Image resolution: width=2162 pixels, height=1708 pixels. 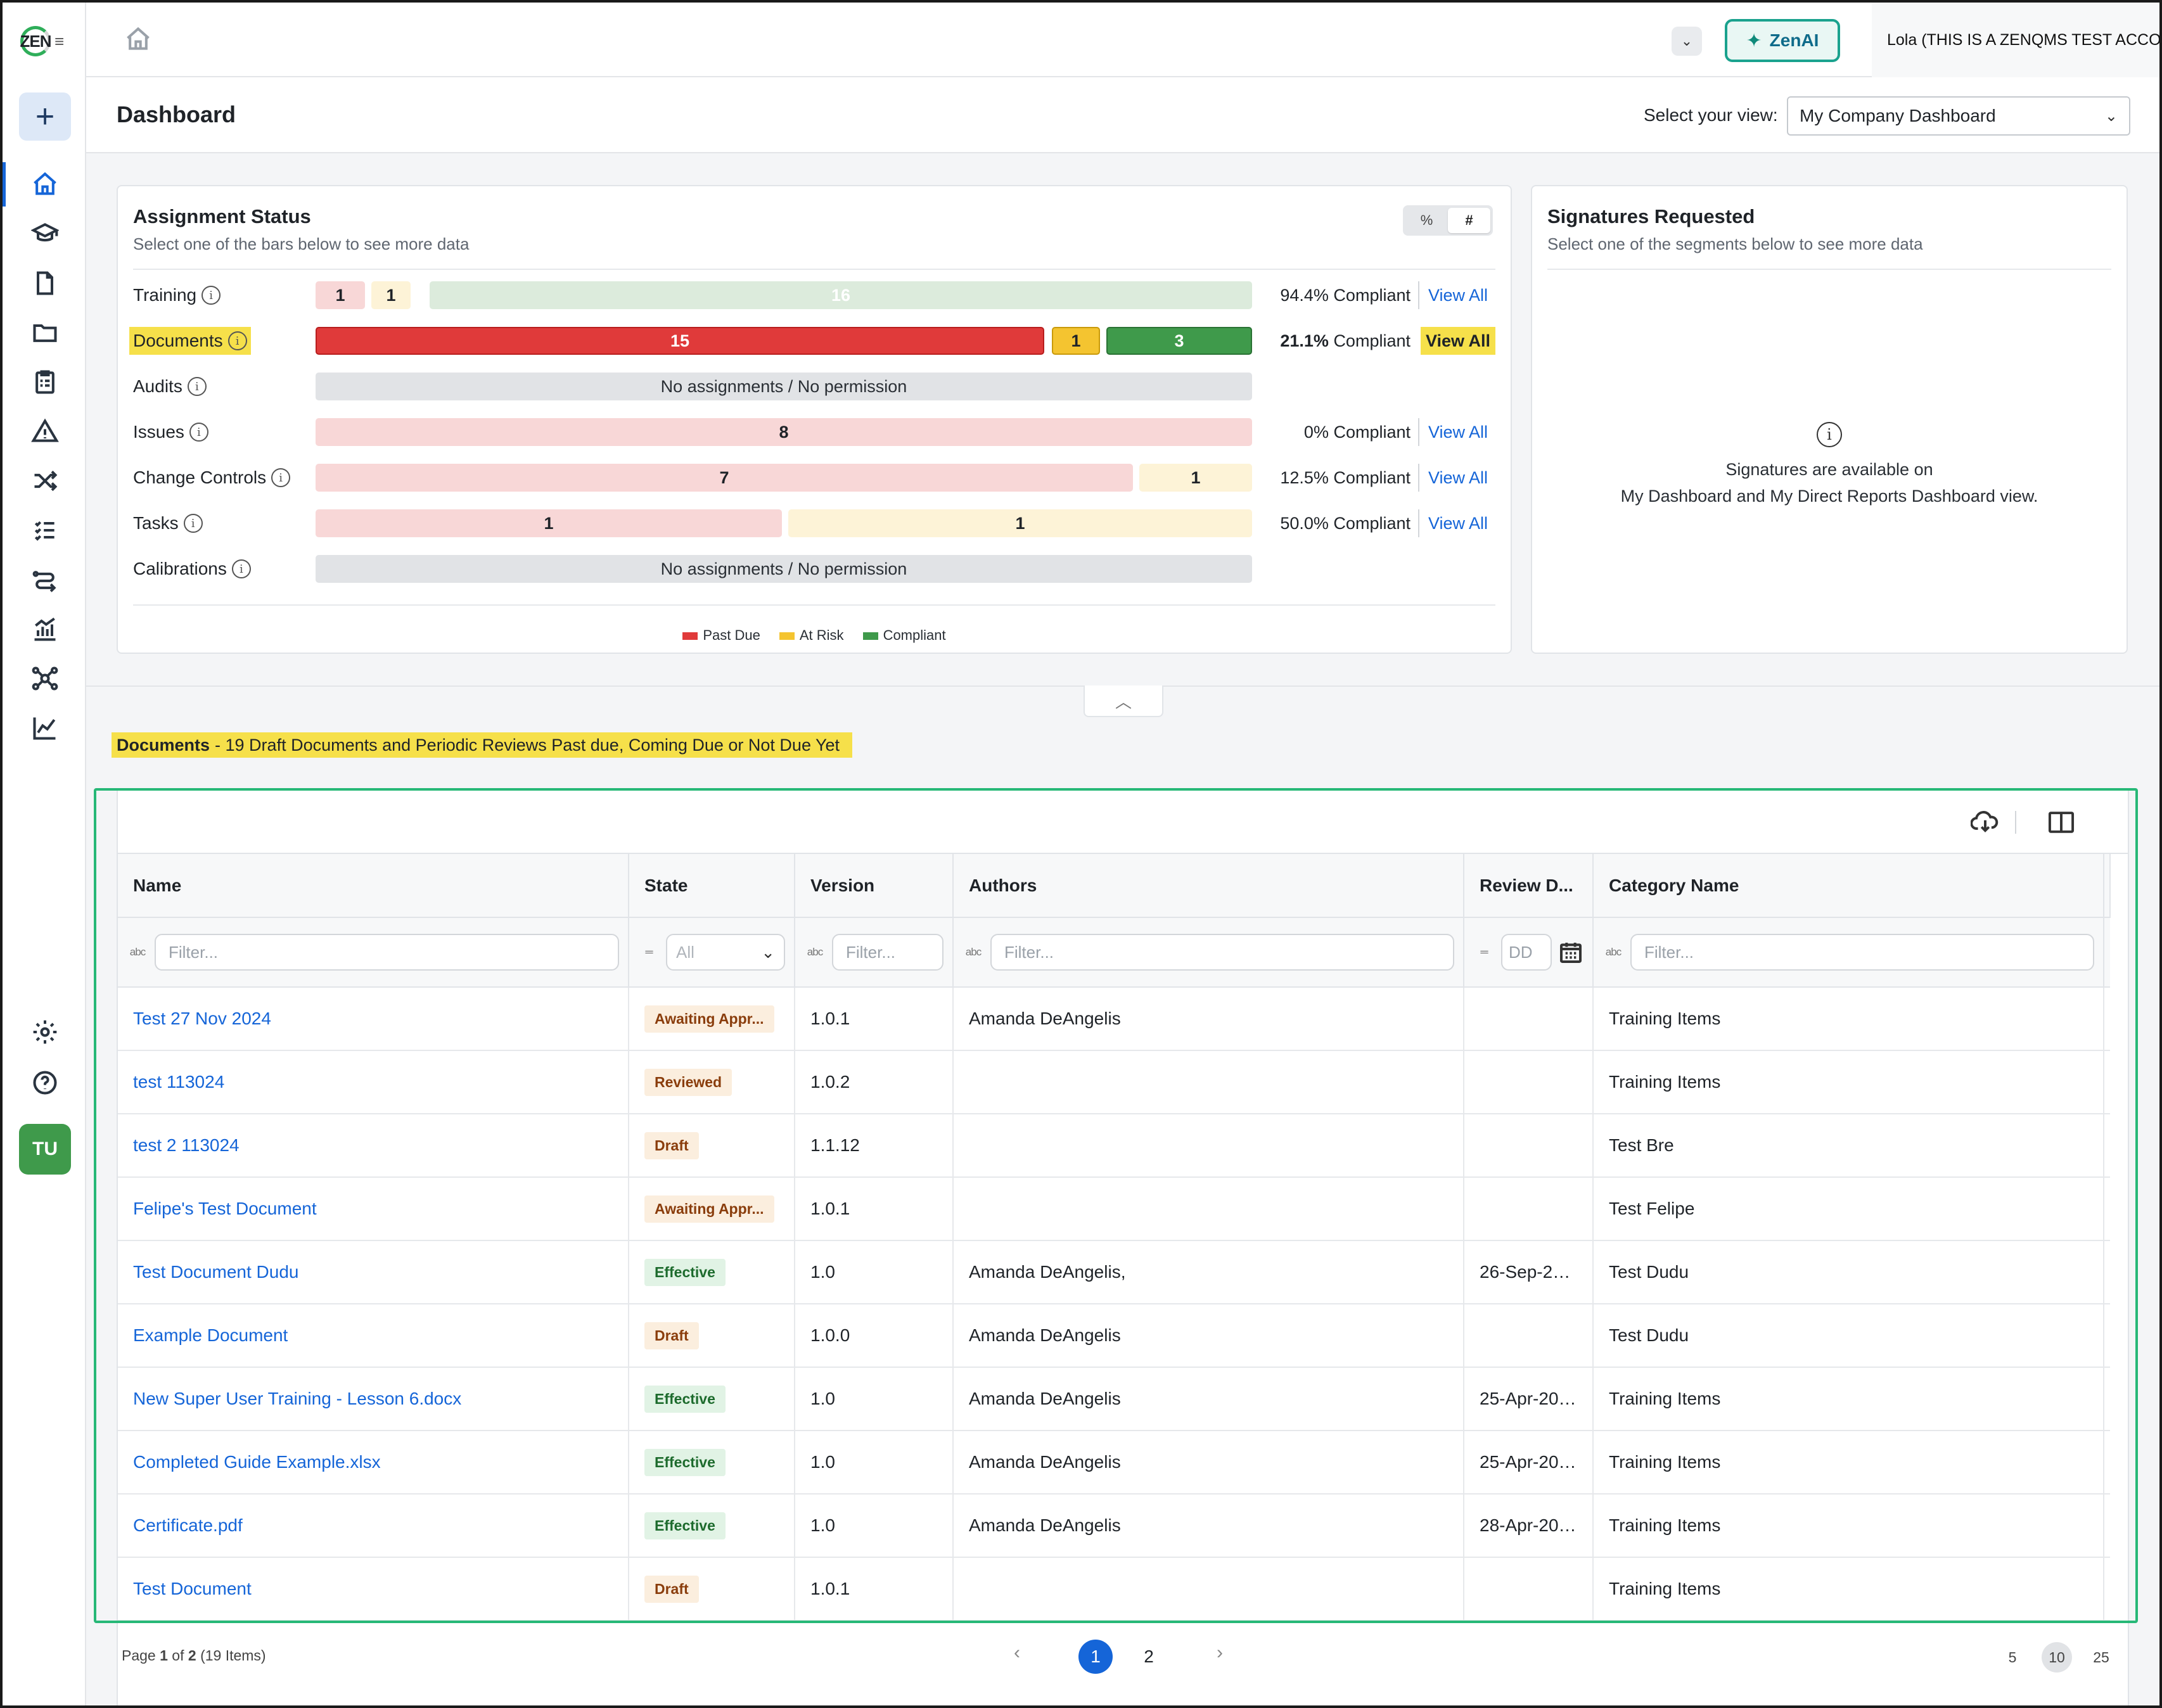 What do you see at coordinates (373, 1336) in the screenshot?
I see `document-name-link: Example Document` at bounding box center [373, 1336].